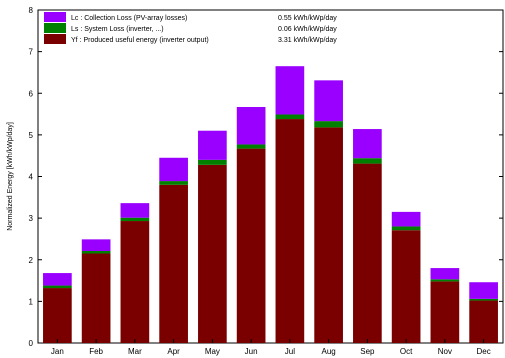 The image size is (505, 358). Describe the element at coordinates (212, 351) in the screenshot. I see `x-tick-label: May` at that location.